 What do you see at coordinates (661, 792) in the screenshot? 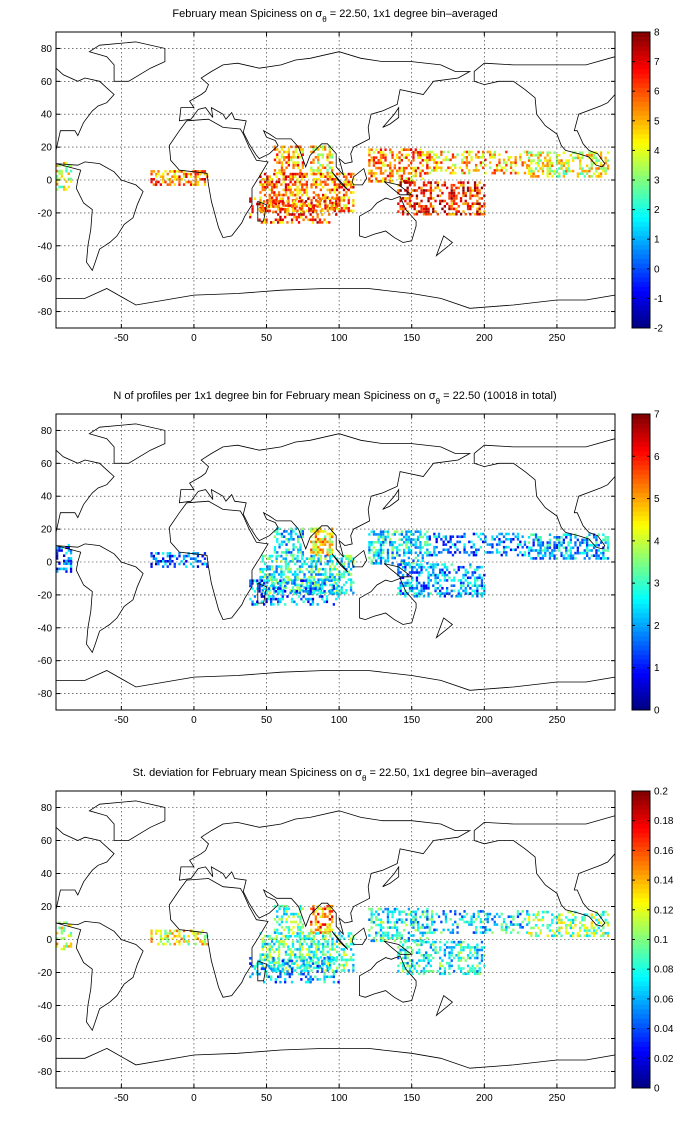
I see `colorbar-tick-label: 0.2` at bounding box center [661, 792].